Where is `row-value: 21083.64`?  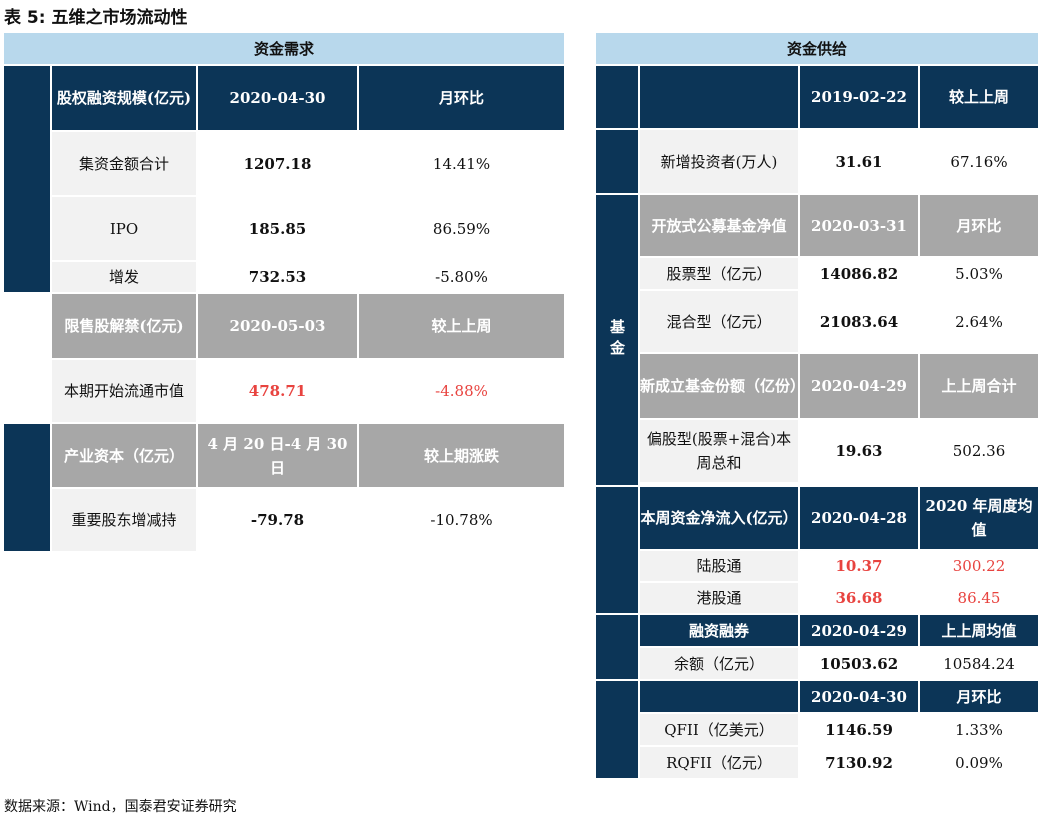
row-value: 21083.64 is located at coordinates (859, 321).